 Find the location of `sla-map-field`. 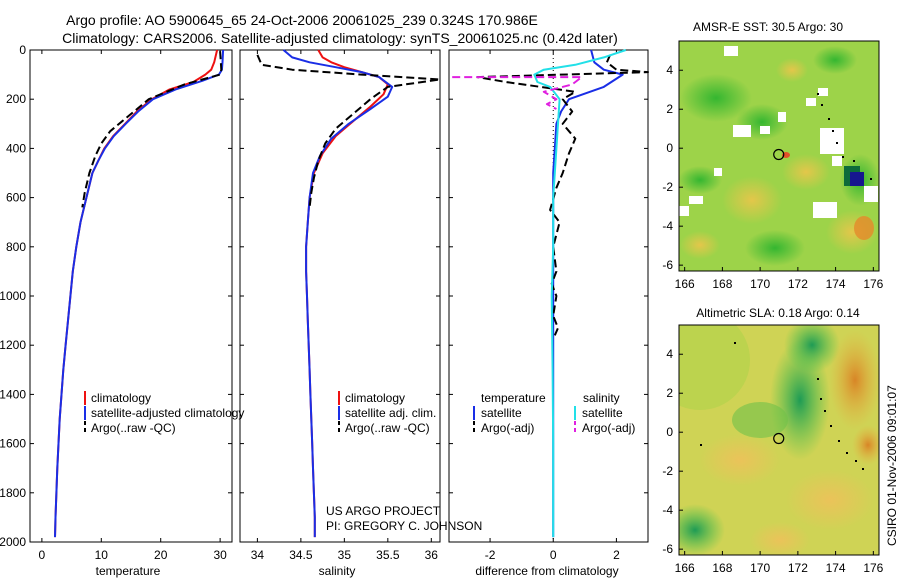

sla-map-field is located at coordinates (779, 440).